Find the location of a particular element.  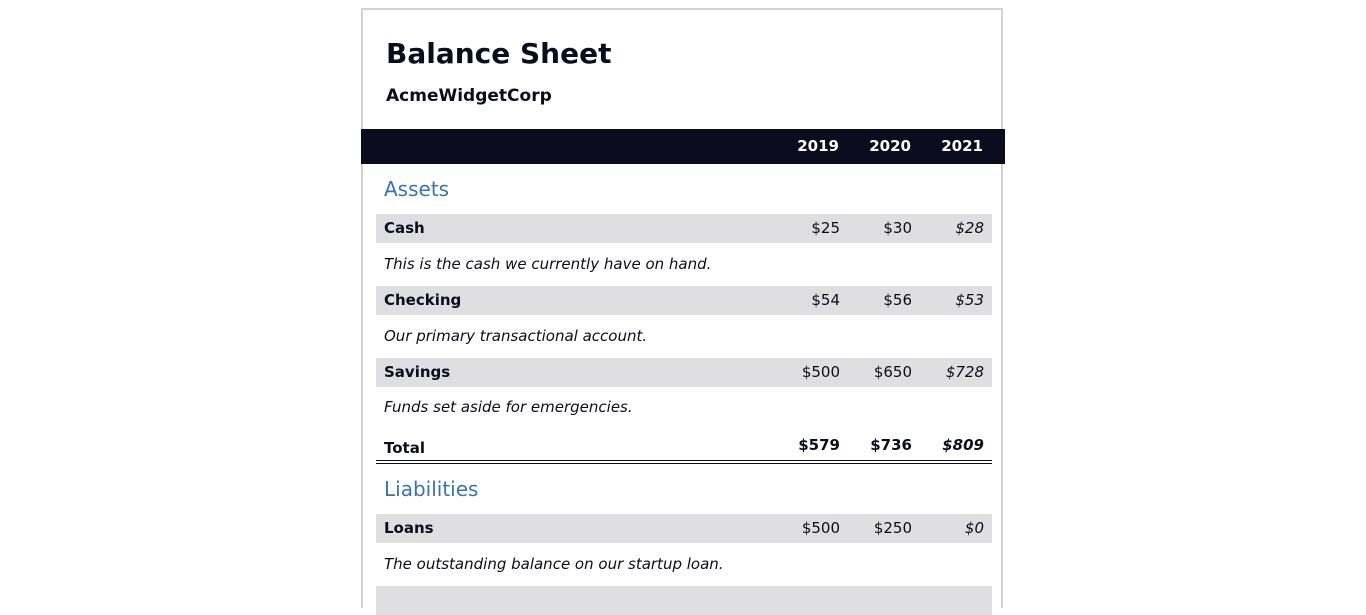

value-2021: $28 is located at coordinates (969, 228).